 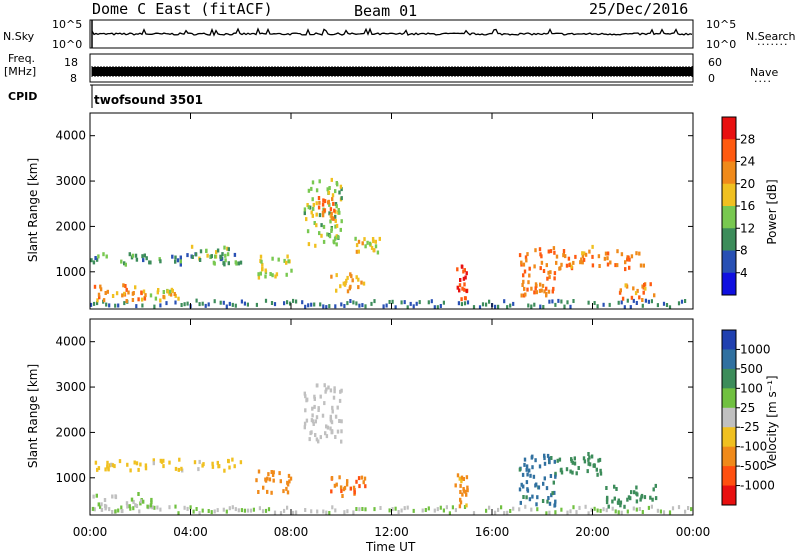 I want to click on freq-label-line2: [MHz], so click(x=20, y=71).